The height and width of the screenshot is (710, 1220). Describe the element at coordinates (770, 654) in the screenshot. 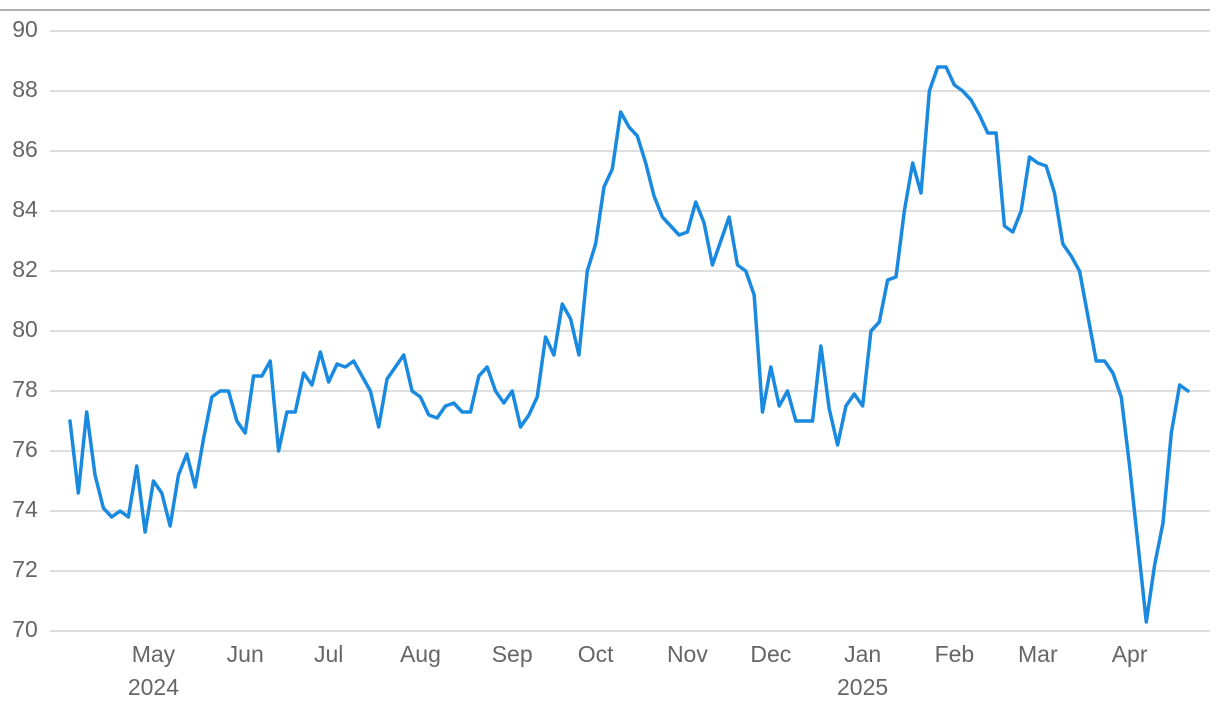

I see `x-tick-label: Dec` at that location.